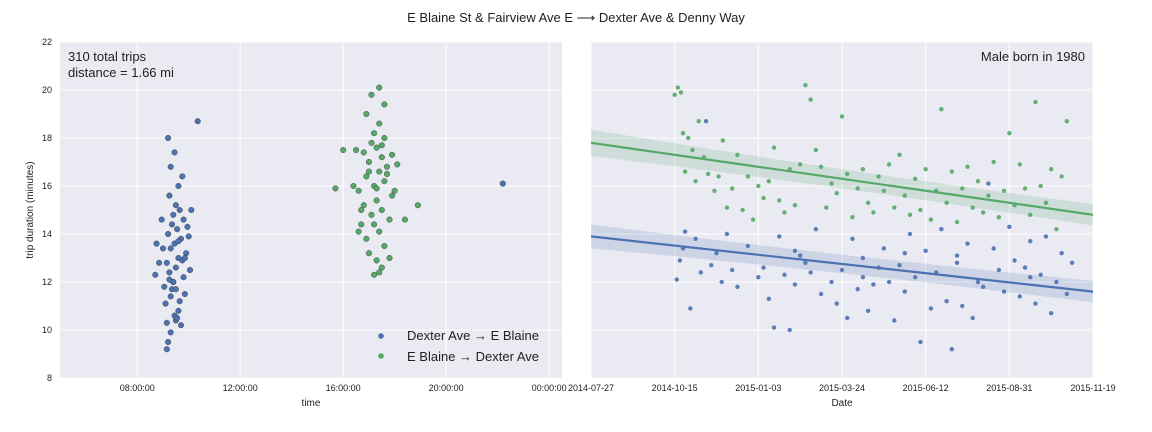  I want to click on regression-line-green, so click(842, 178).